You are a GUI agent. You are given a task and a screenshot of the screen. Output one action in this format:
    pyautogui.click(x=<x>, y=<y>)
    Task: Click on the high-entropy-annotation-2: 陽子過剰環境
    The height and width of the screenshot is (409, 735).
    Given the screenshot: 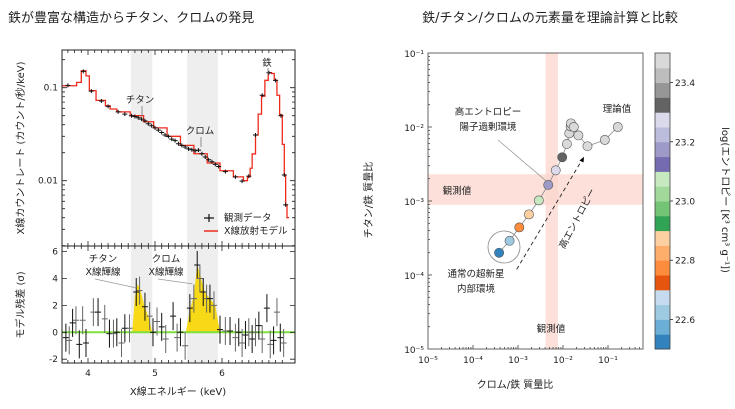 What is the action you would take?
    pyautogui.click(x=488, y=127)
    